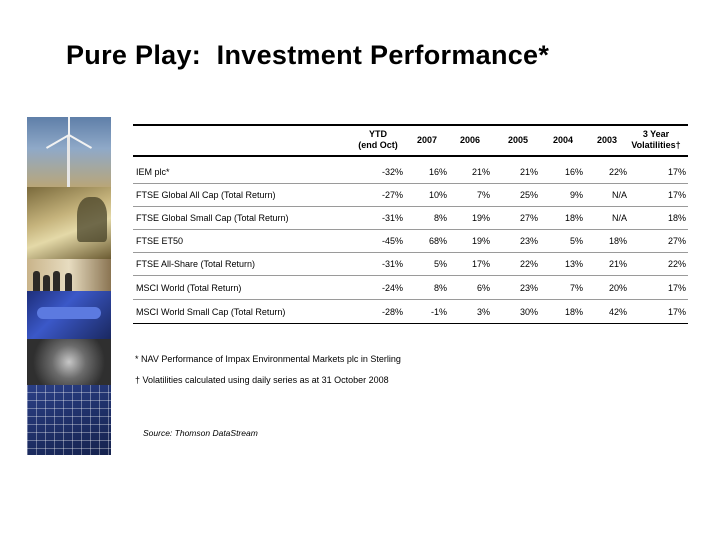 Image resolution: width=720 pixels, height=540 pixels. I want to click on table-cell: 10%, so click(437, 195).